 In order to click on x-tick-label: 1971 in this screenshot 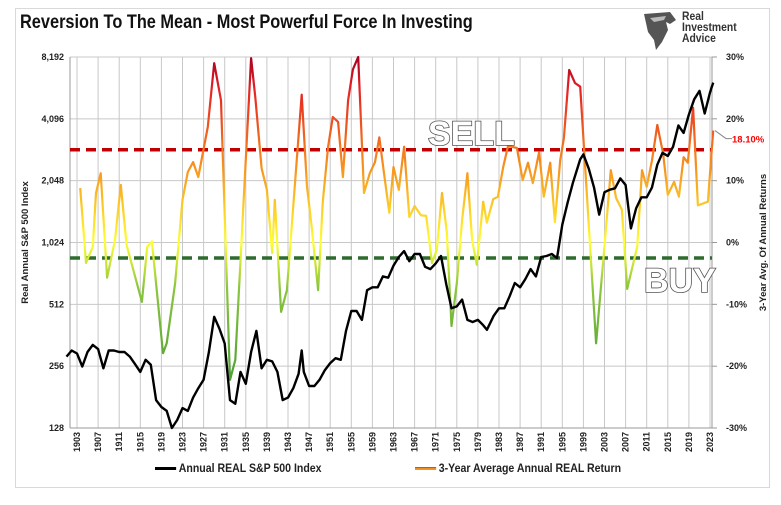, I will do `click(436, 442)`.